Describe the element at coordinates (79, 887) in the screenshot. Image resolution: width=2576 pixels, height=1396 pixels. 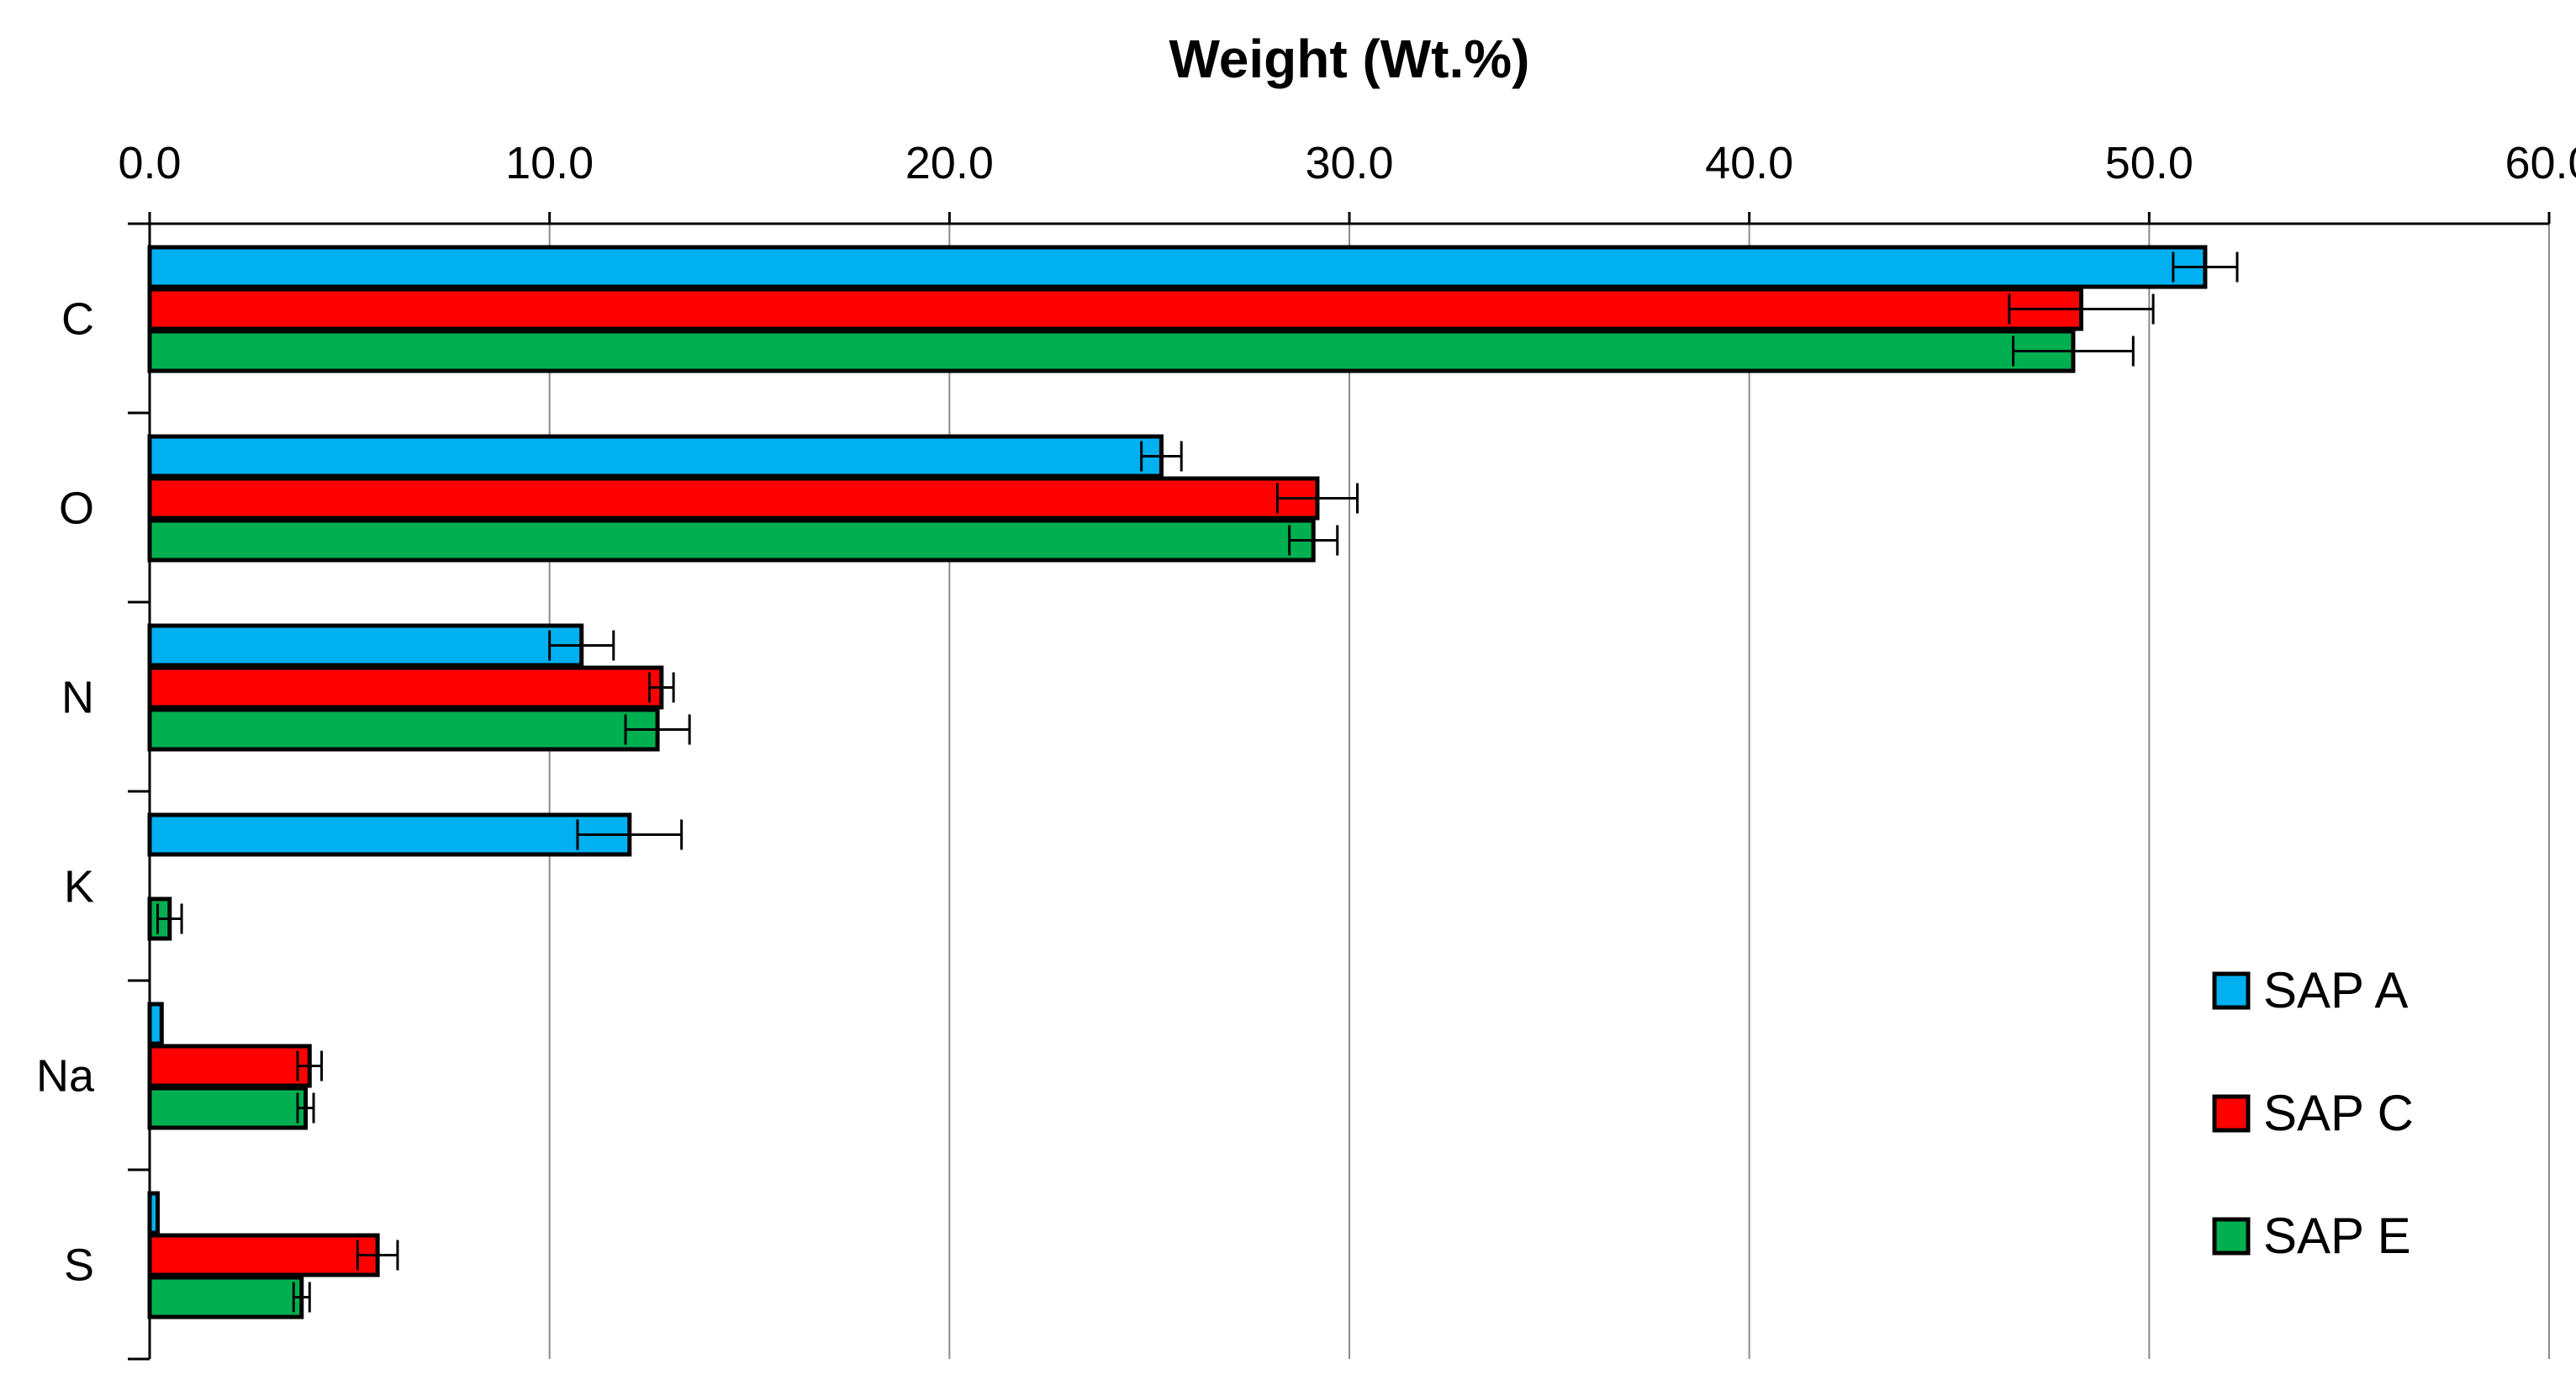
I see `category-label: K` at that location.